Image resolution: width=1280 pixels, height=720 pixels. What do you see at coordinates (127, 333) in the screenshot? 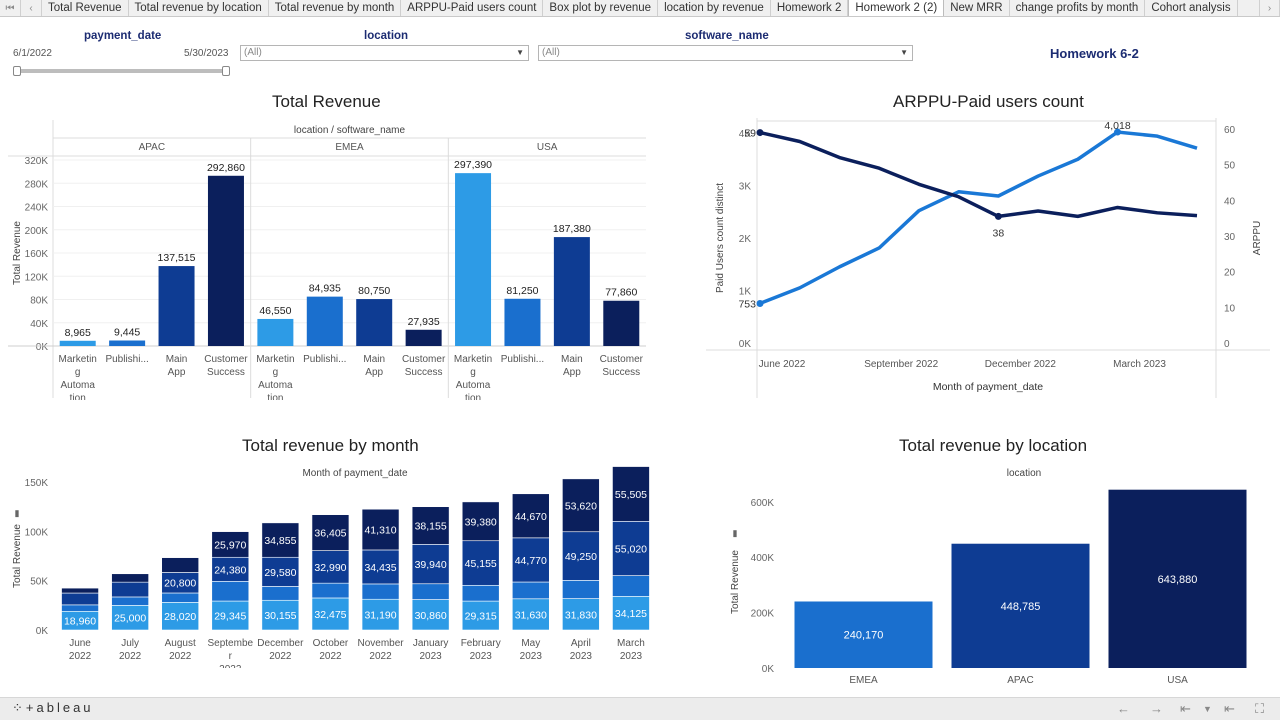
I see `bar-value-label: 9,445` at bounding box center [127, 333].